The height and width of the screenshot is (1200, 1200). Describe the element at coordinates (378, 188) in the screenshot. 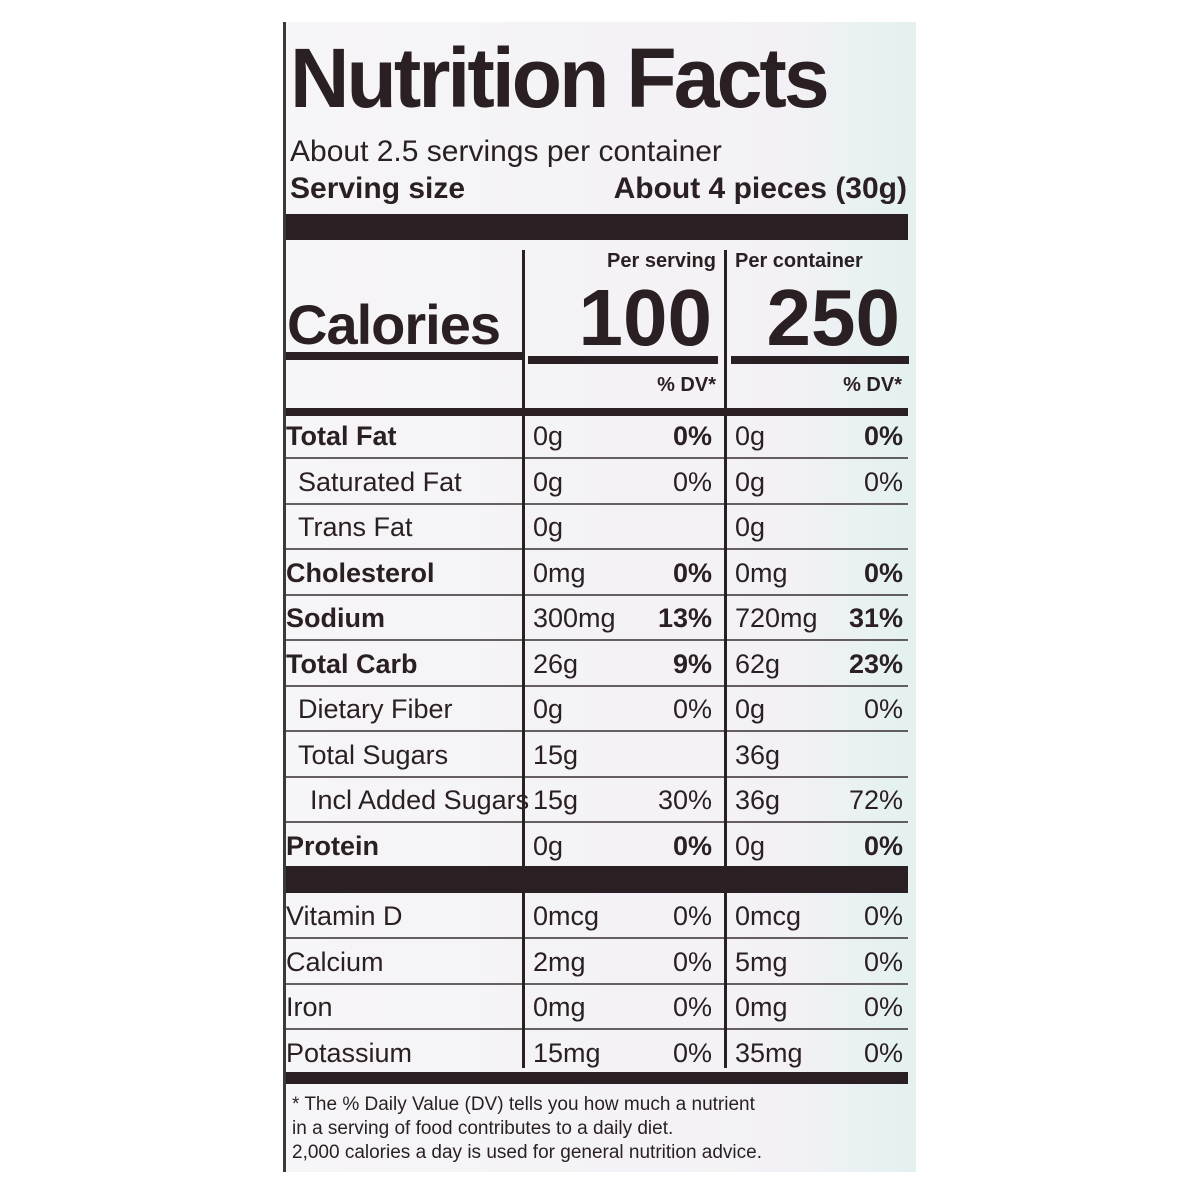

I see `serving-size-label: Serving size` at that location.